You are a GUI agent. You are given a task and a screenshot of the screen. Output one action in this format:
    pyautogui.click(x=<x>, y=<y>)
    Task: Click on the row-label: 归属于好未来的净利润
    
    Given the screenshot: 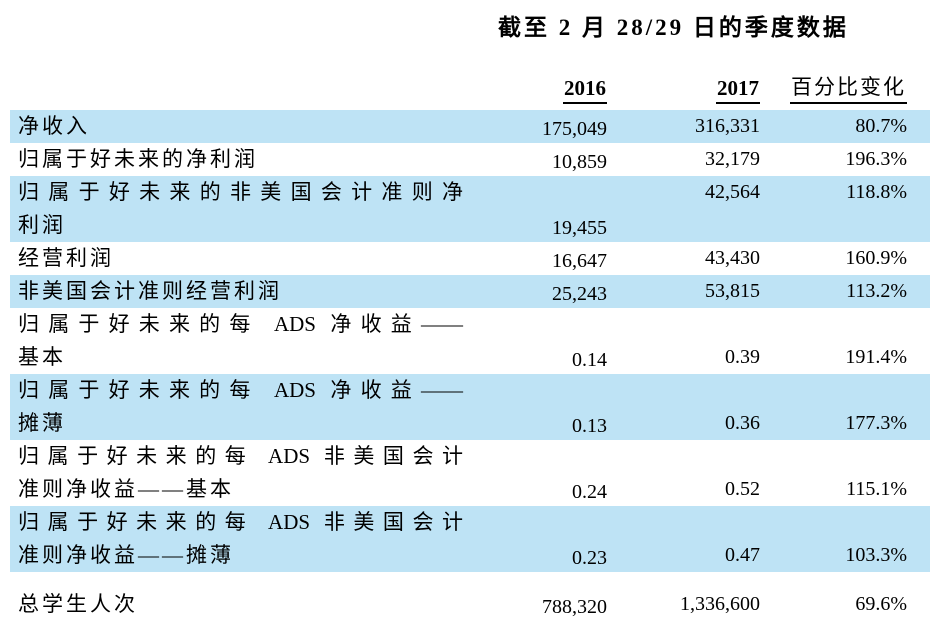 What is the action you would take?
    pyautogui.click(x=138, y=159)
    